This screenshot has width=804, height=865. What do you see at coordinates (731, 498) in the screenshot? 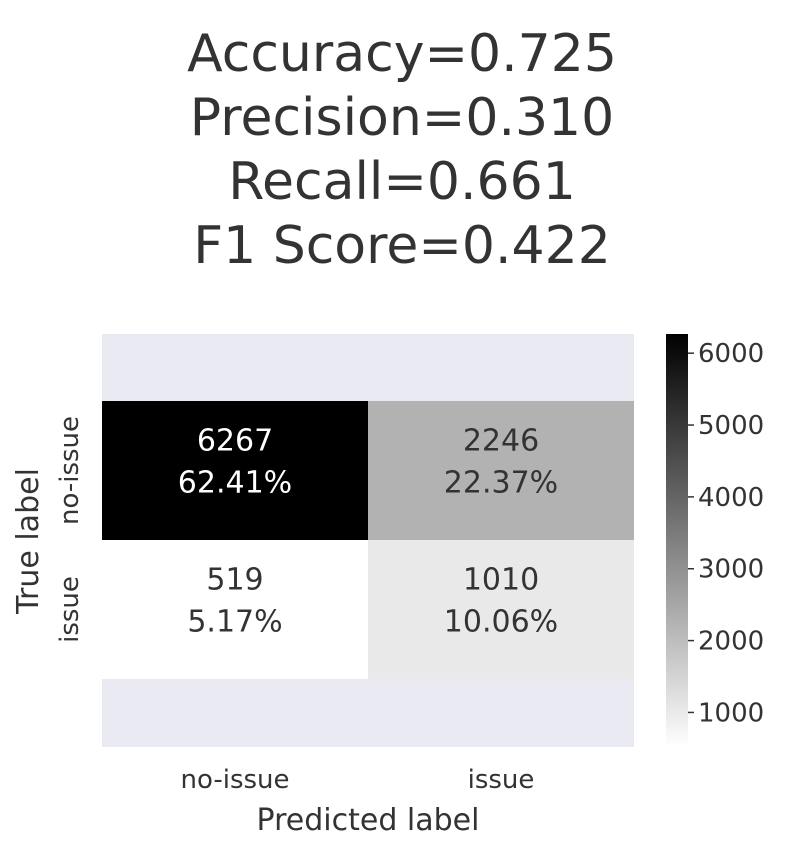
I see `colorbar-tick-label: 4000` at bounding box center [731, 498].